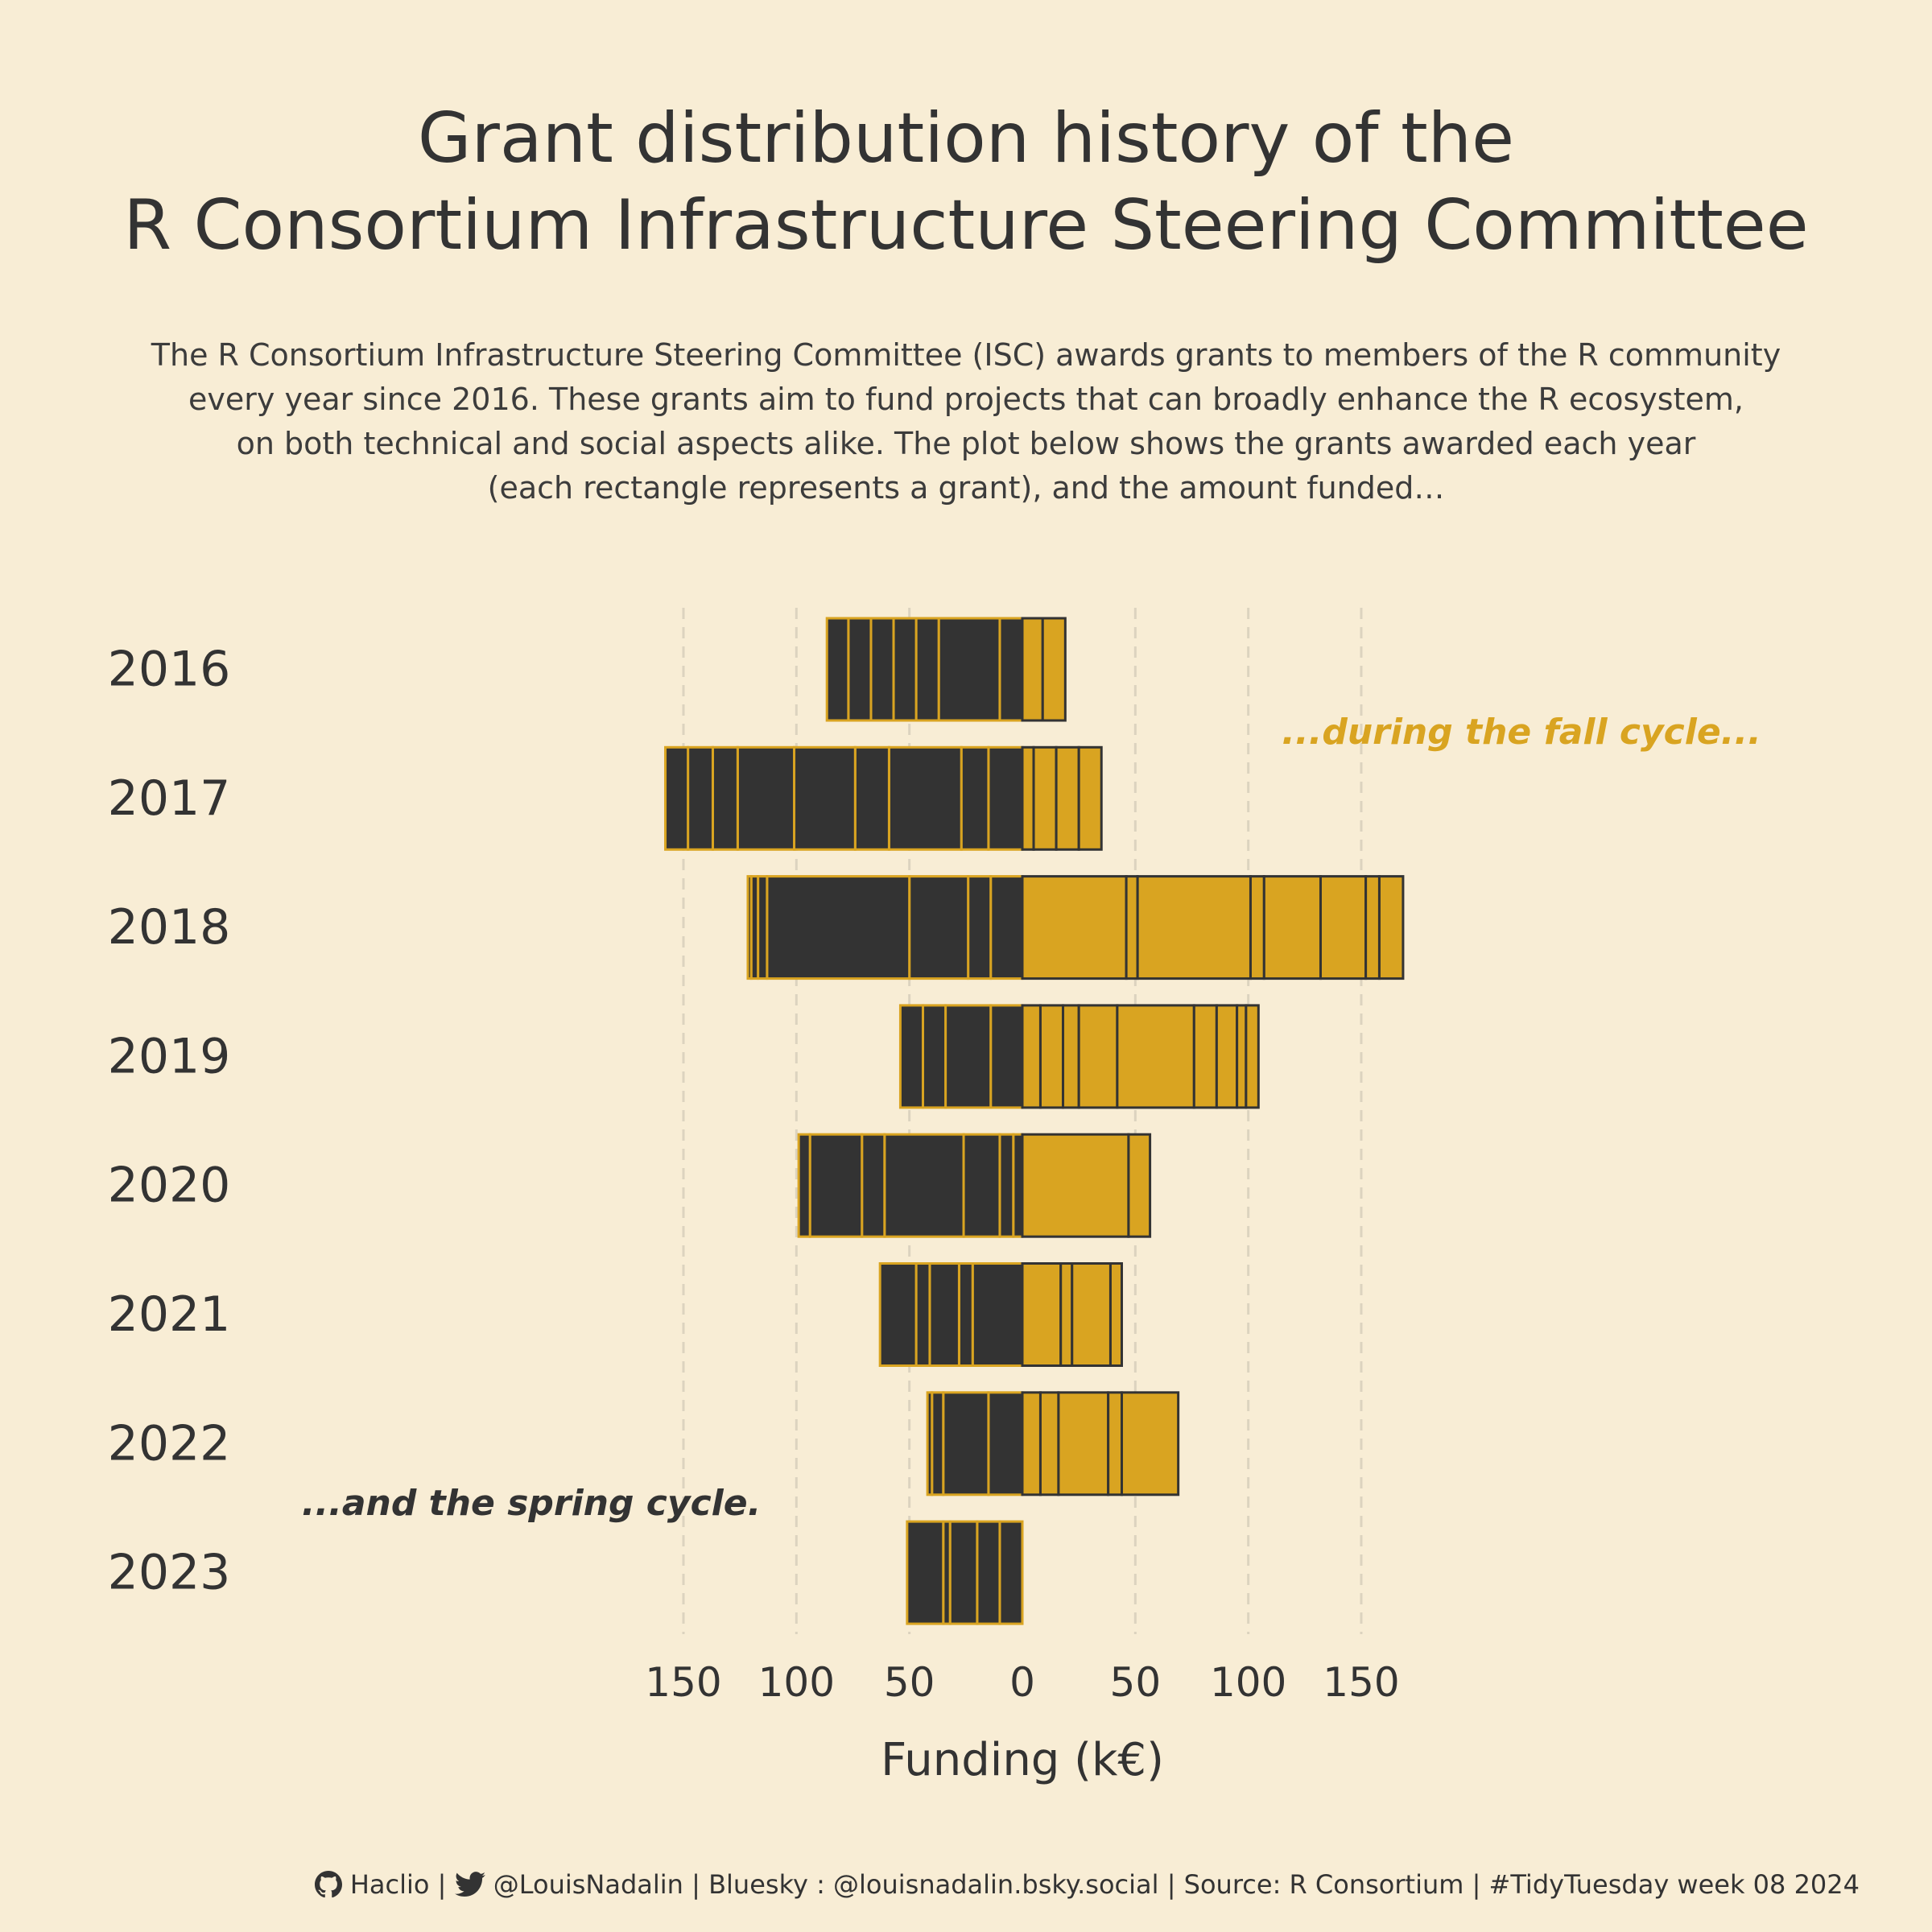 This screenshot has height=1932, width=1932. Describe the element at coordinates (1022, 1683) in the screenshot. I see `x-tick-label: 0` at that location.